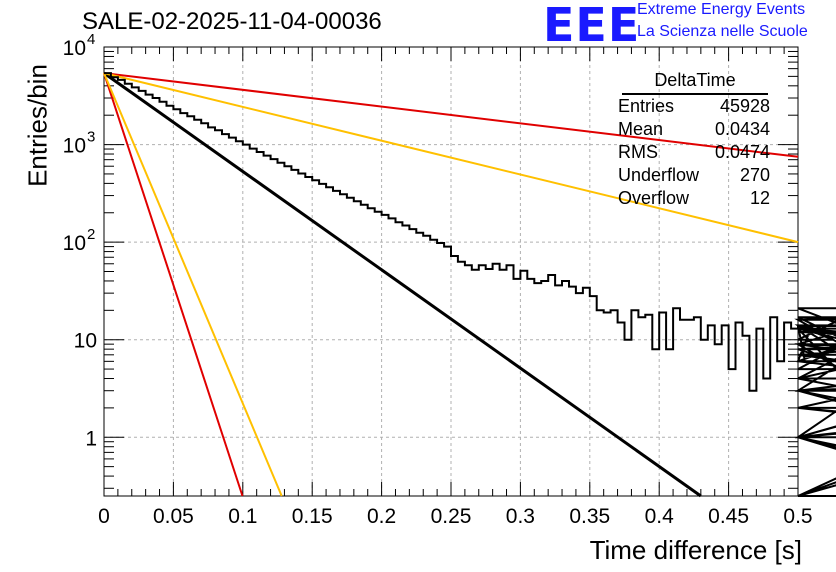 The width and height of the screenshot is (836, 572). I want to click on logo-line-1: Extreme Energy Events, so click(721, 9).